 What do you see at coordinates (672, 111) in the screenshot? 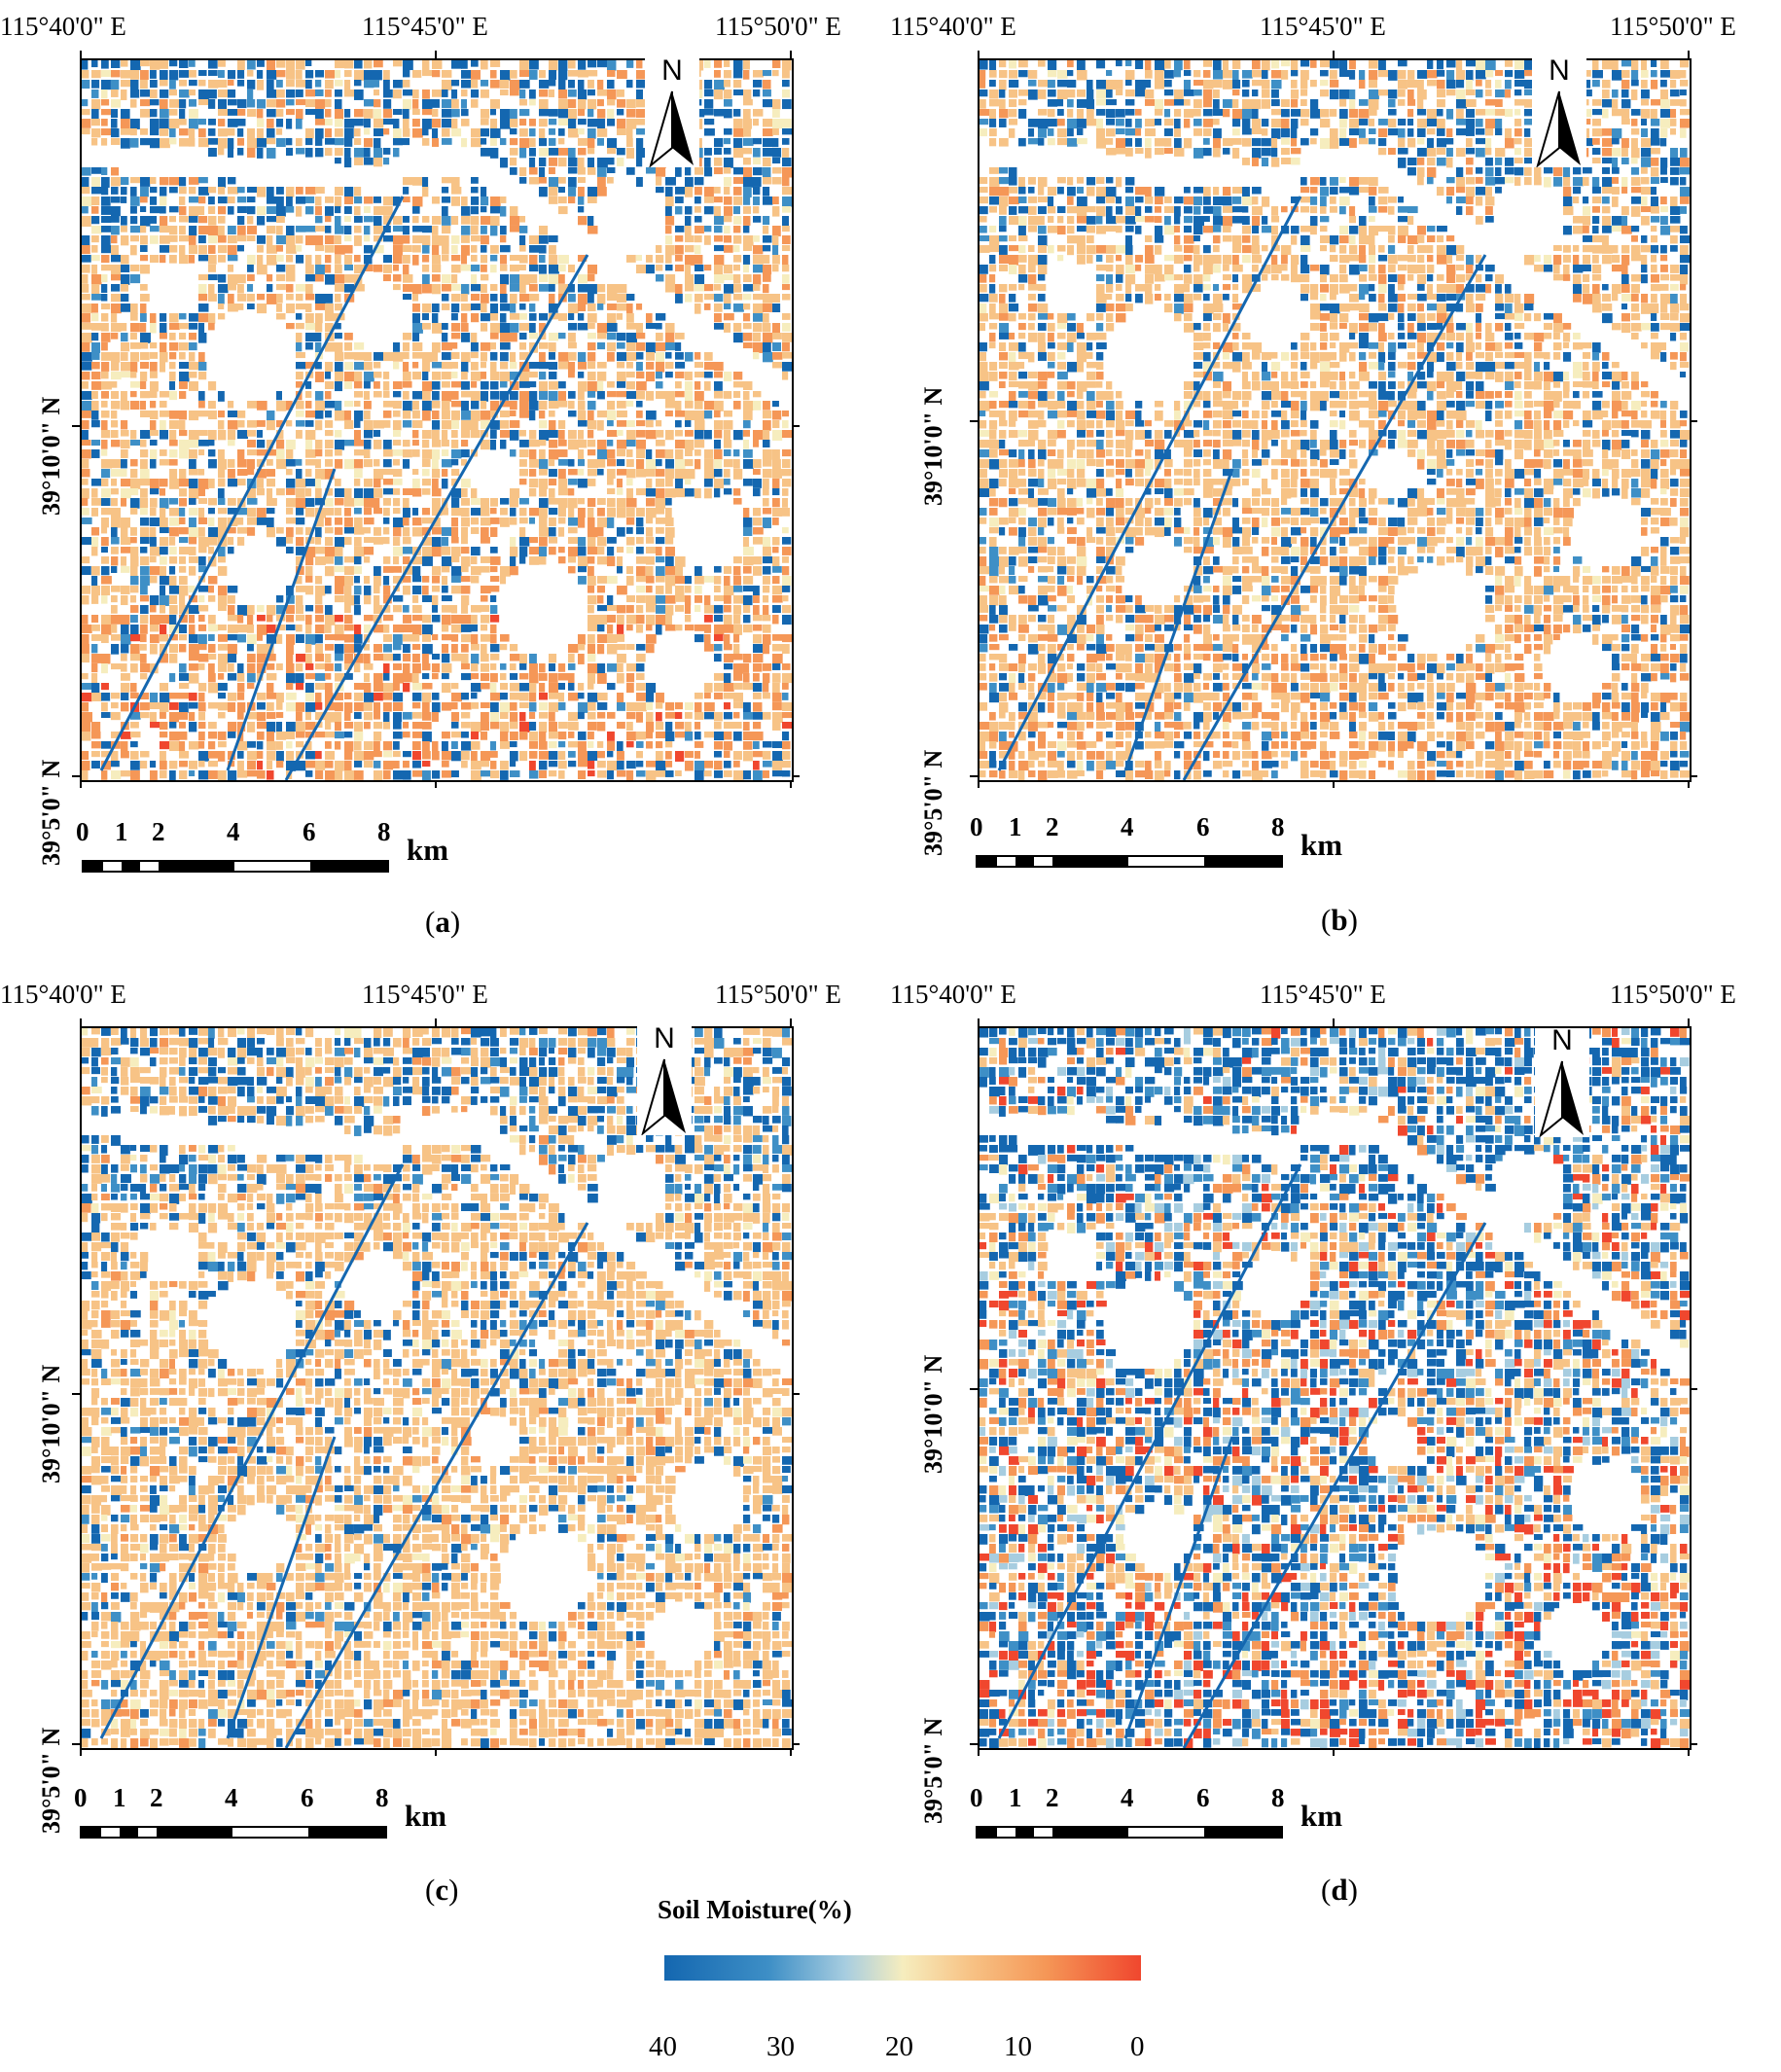
I see `north-arrow: N` at bounding box center [672, 111].